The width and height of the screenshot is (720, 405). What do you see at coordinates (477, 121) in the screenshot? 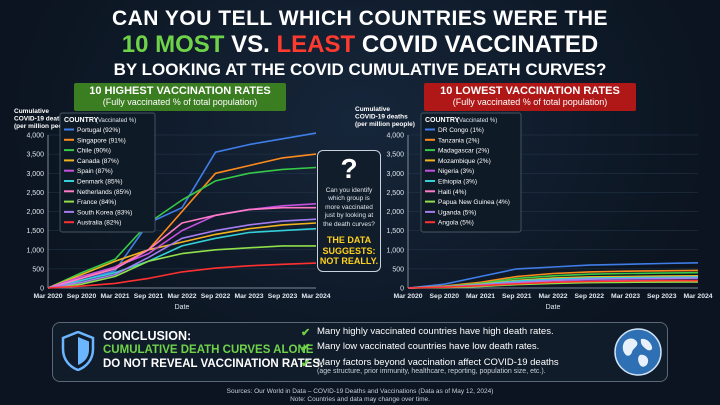
I see `legend-subtitle: (Vaccinated %)` at bounding box center [477, 121].